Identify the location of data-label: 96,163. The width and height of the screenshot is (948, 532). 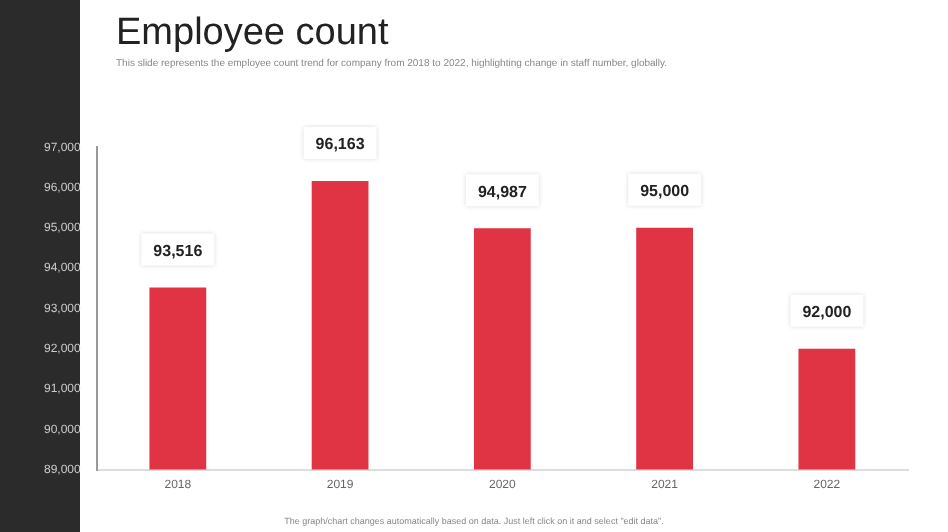
(340, 144).